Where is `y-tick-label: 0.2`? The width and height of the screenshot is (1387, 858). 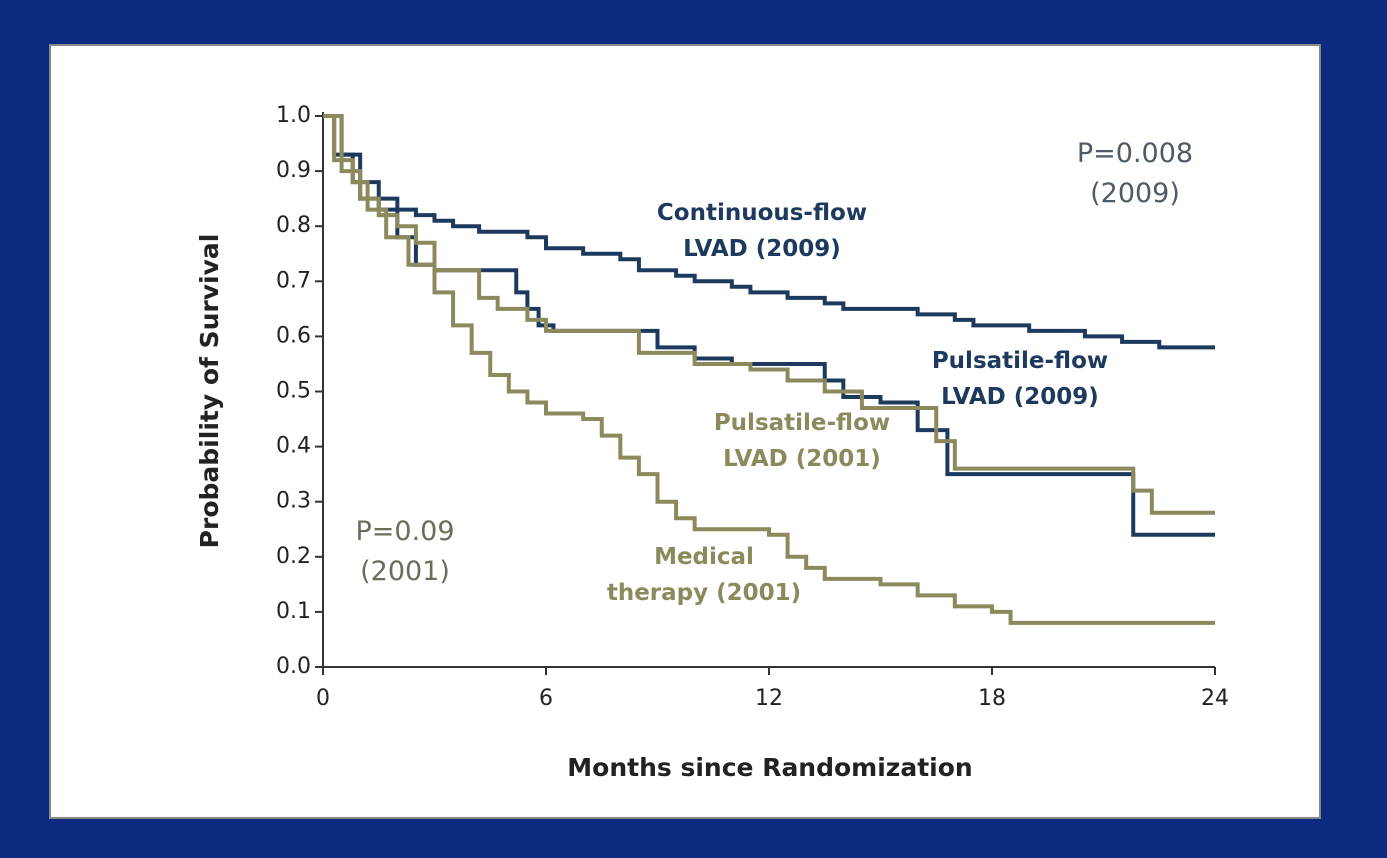 y-tick-label: 0.2 is located at coordinates (293, 556).